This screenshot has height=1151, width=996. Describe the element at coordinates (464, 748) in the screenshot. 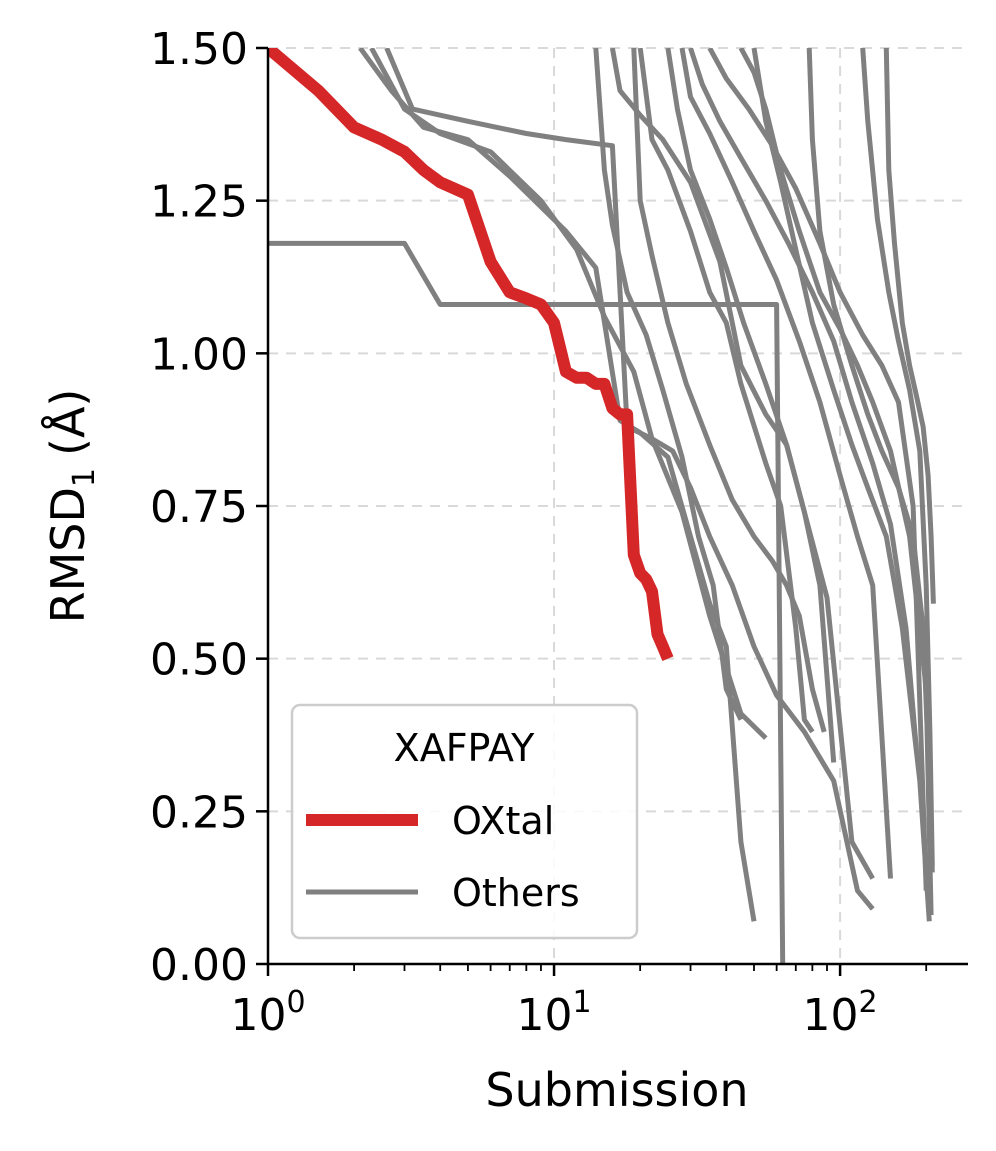

I see `legend-title: XAFPAY` at that location.